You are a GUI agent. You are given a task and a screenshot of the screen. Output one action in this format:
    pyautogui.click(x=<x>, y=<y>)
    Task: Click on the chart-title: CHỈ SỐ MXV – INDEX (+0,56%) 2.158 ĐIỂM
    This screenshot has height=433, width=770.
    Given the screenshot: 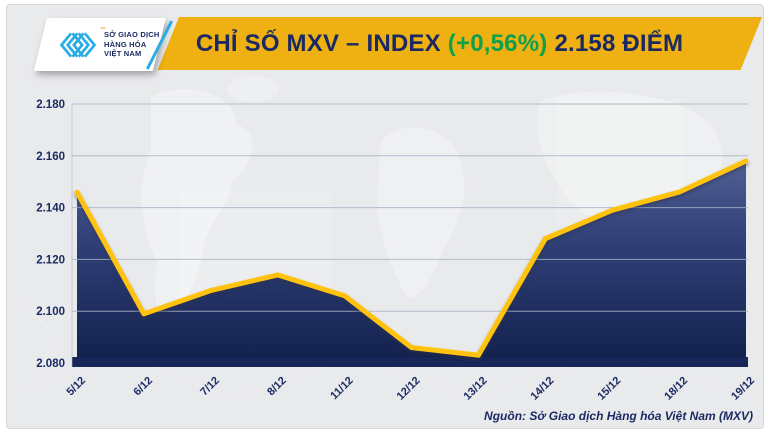 What is the action you would take?
    pyautogui.click(x=470, y=43)
    